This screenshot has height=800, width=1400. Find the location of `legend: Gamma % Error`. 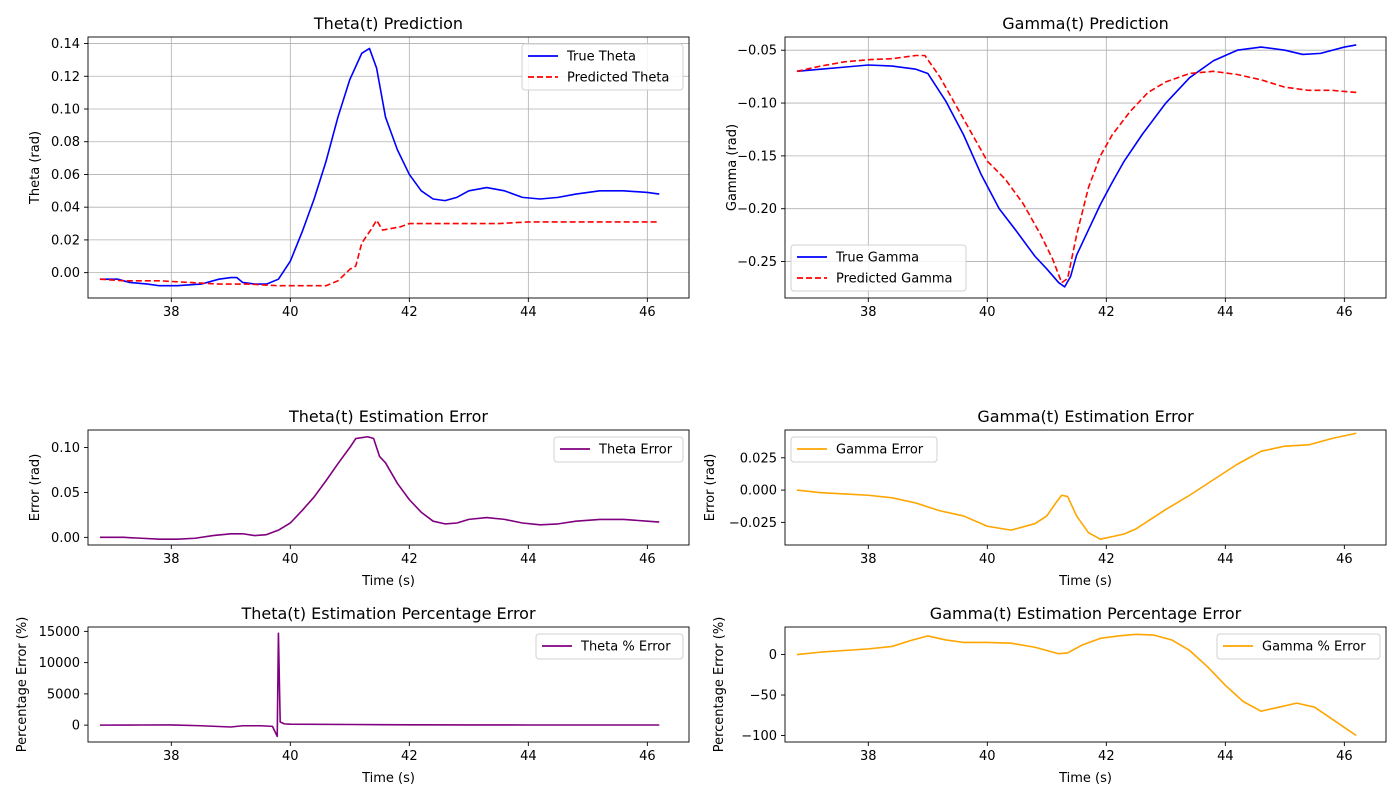

legend: Gamma % Error is located at coordinates (1298, 646).